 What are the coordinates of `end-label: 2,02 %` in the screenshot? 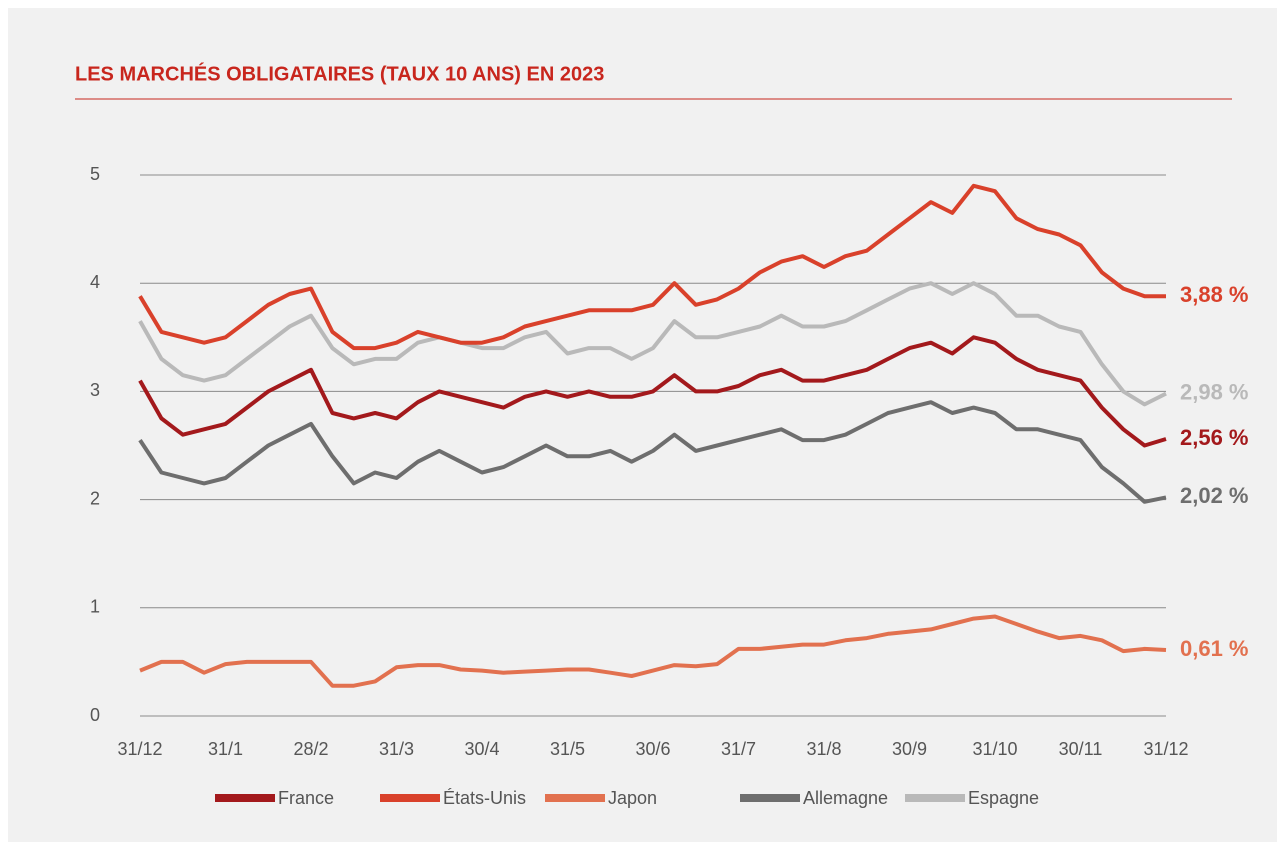 It's located at (1214, 495).